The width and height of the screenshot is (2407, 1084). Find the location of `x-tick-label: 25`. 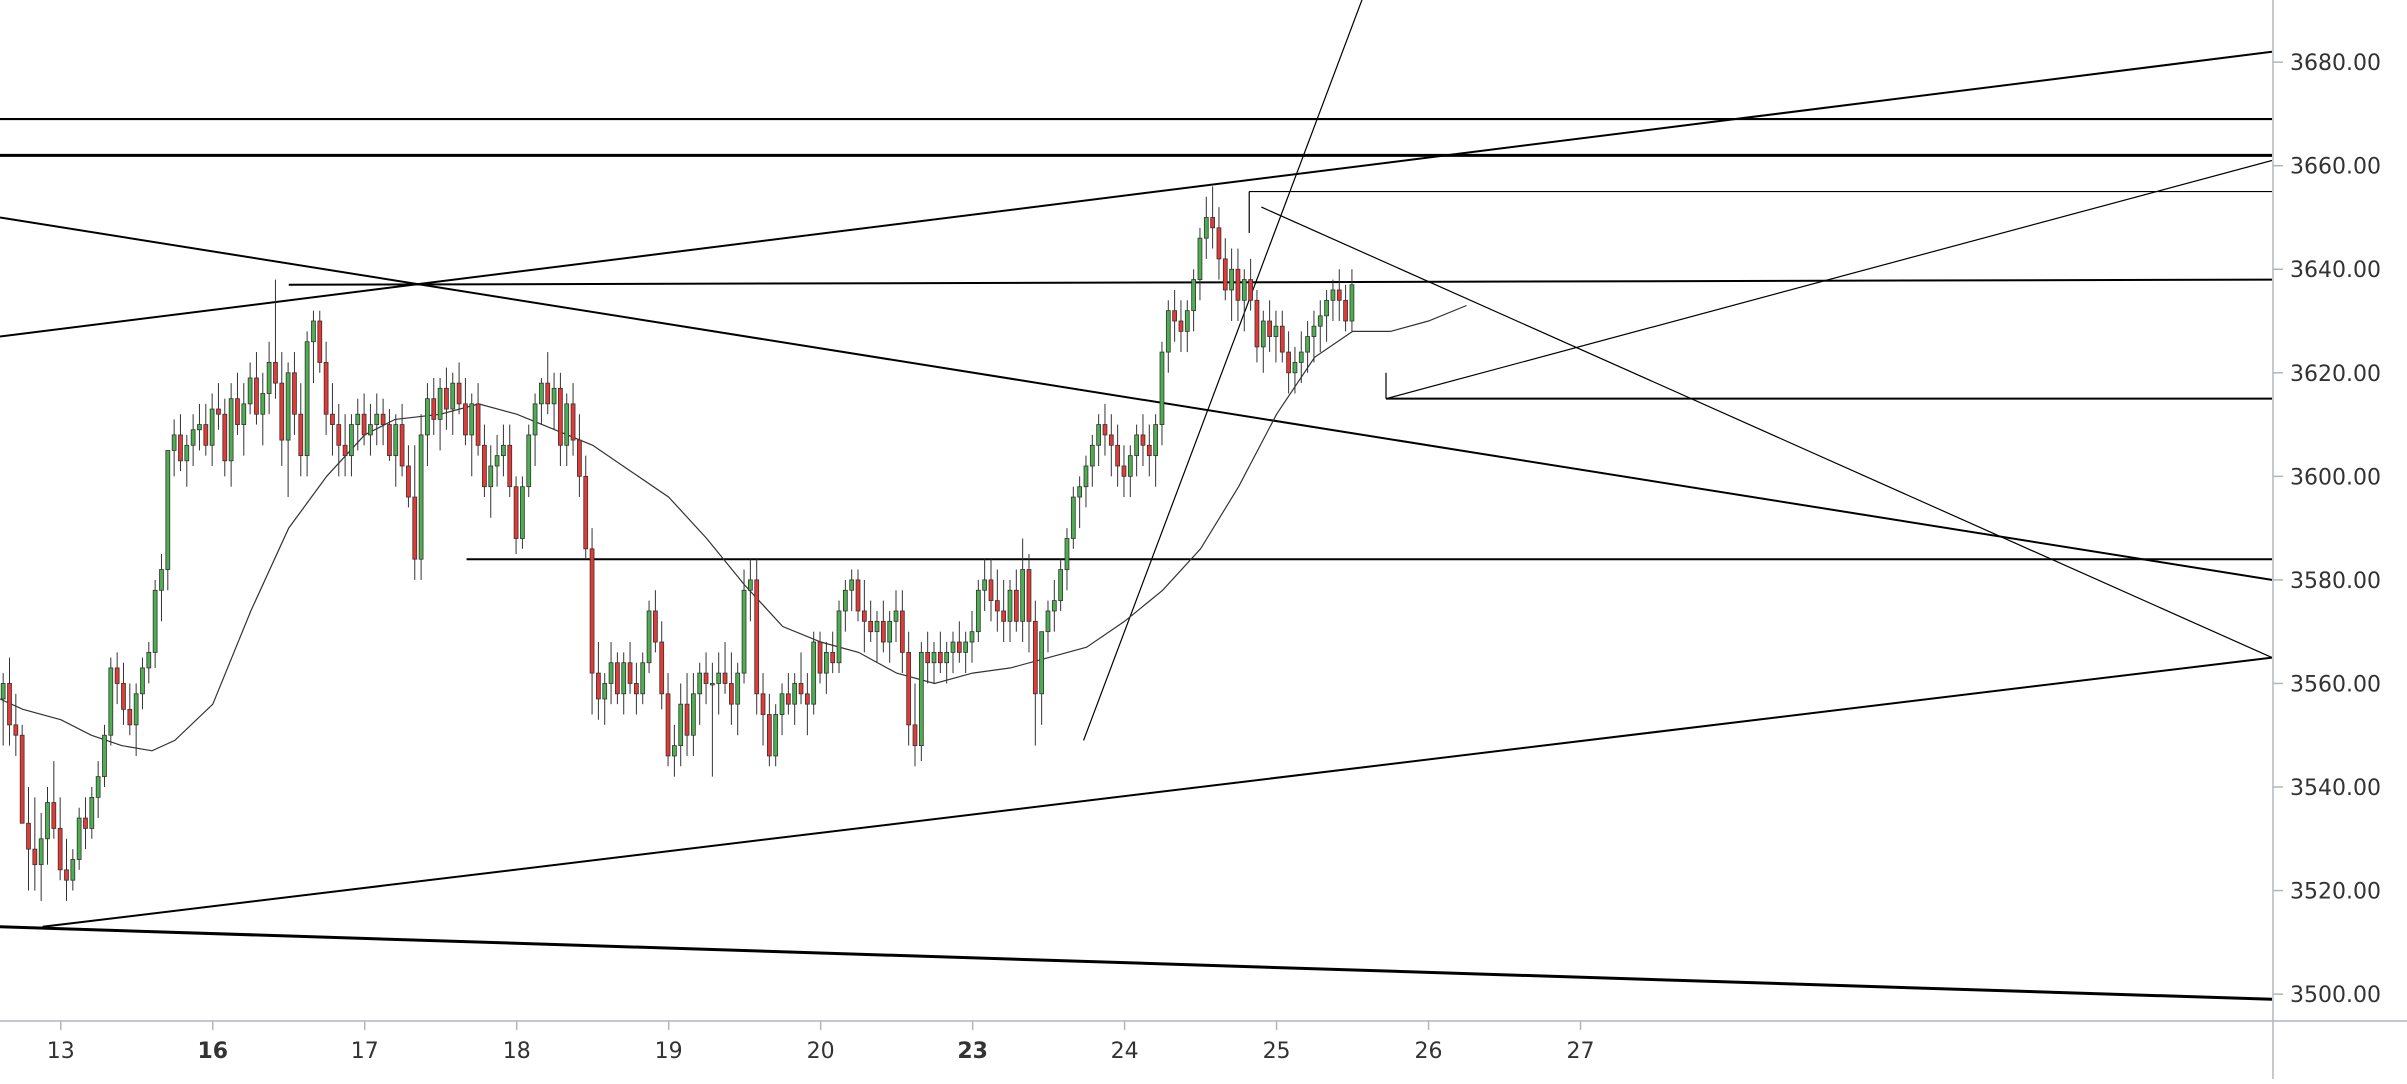

x-tick-label: 25 is located at coordinates (1277, 1051).